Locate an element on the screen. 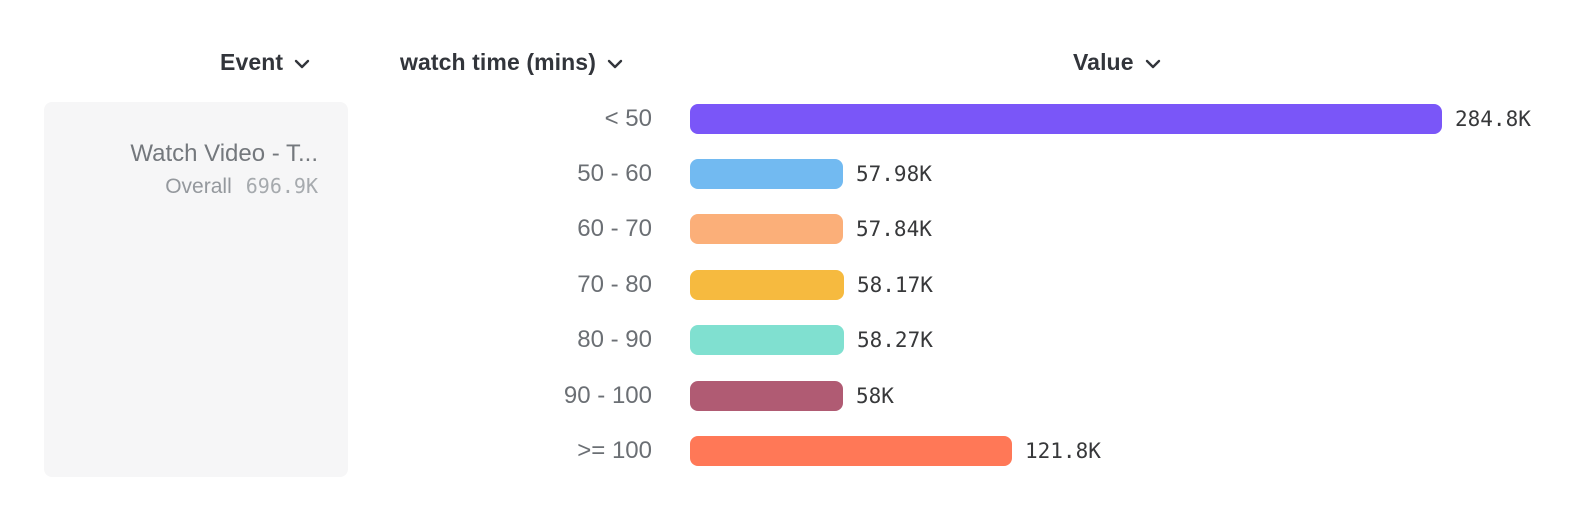 The width and height of the screenshot is (1592, 518). bar-category-label: >= 100 is located at coordinates (614, 451).